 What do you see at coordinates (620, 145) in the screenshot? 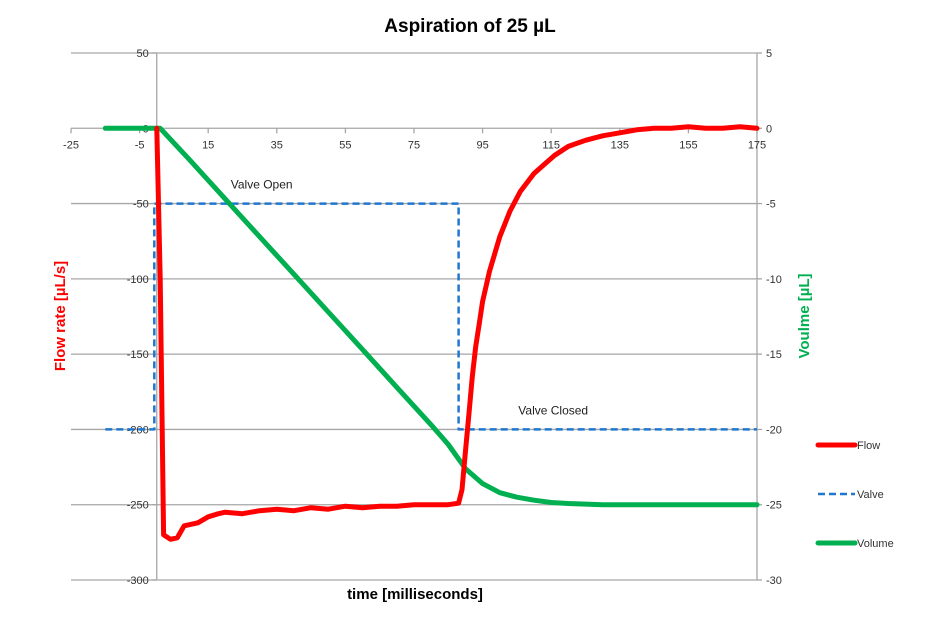
I see `x-tick-label: 135` at bounding box center [620, 145].